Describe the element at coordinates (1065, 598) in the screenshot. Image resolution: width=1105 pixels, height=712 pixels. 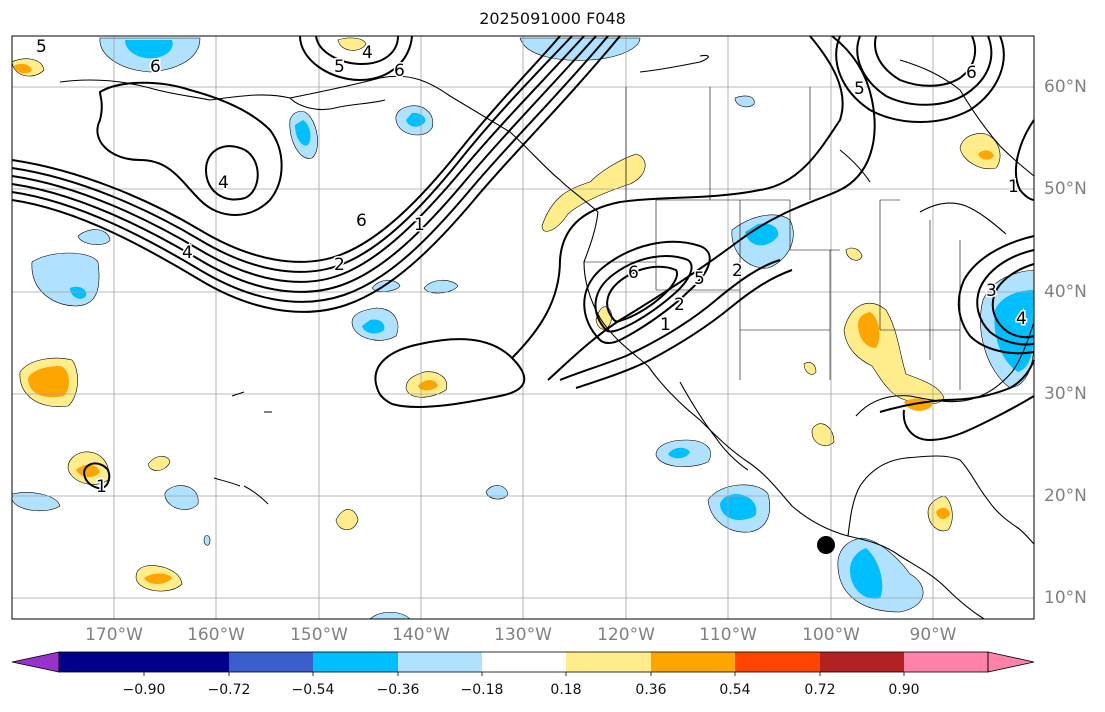
I see `latitude-label: 10°N` at that location.